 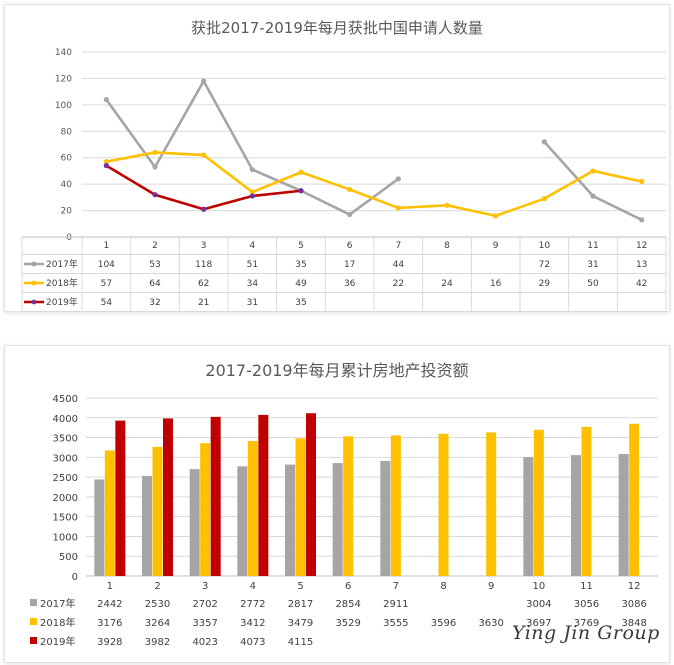 I want to click on data-label: 3928, so click(x=109, y=642).